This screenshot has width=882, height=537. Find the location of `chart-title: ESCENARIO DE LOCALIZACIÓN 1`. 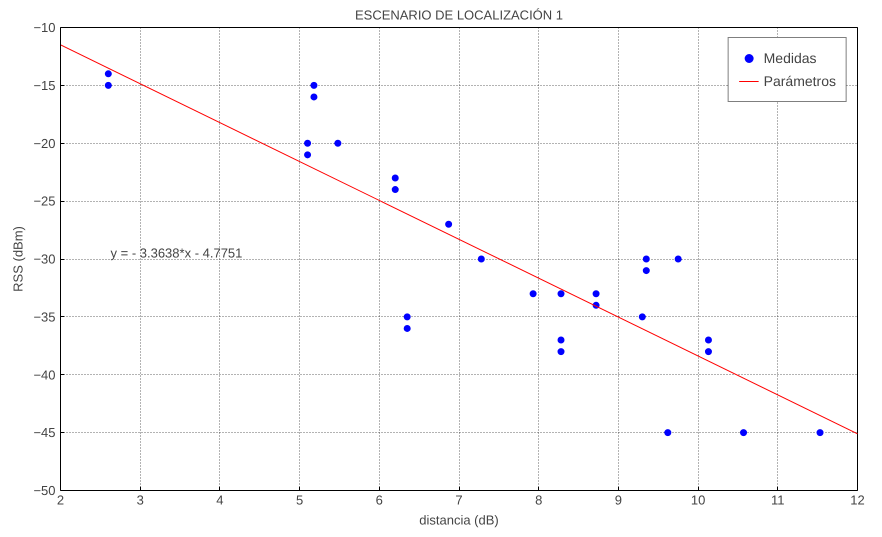

chart-title: ESCENARIO DE LOCALIZACIÓN 1 is located at coordinates (459, 15).